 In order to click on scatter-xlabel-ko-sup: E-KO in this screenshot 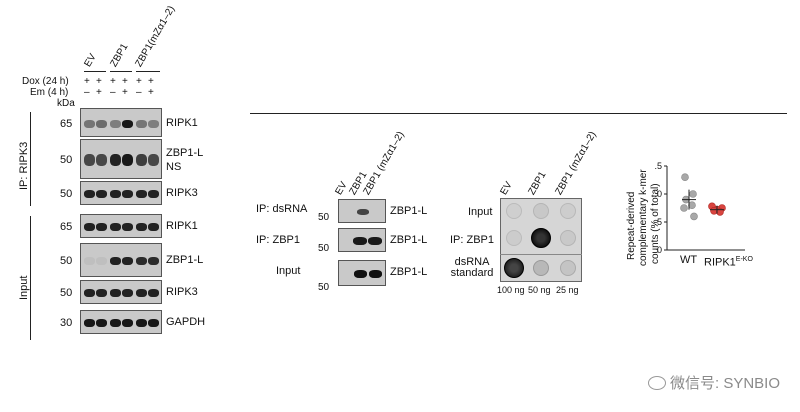, I will do `click(744, 259)`.